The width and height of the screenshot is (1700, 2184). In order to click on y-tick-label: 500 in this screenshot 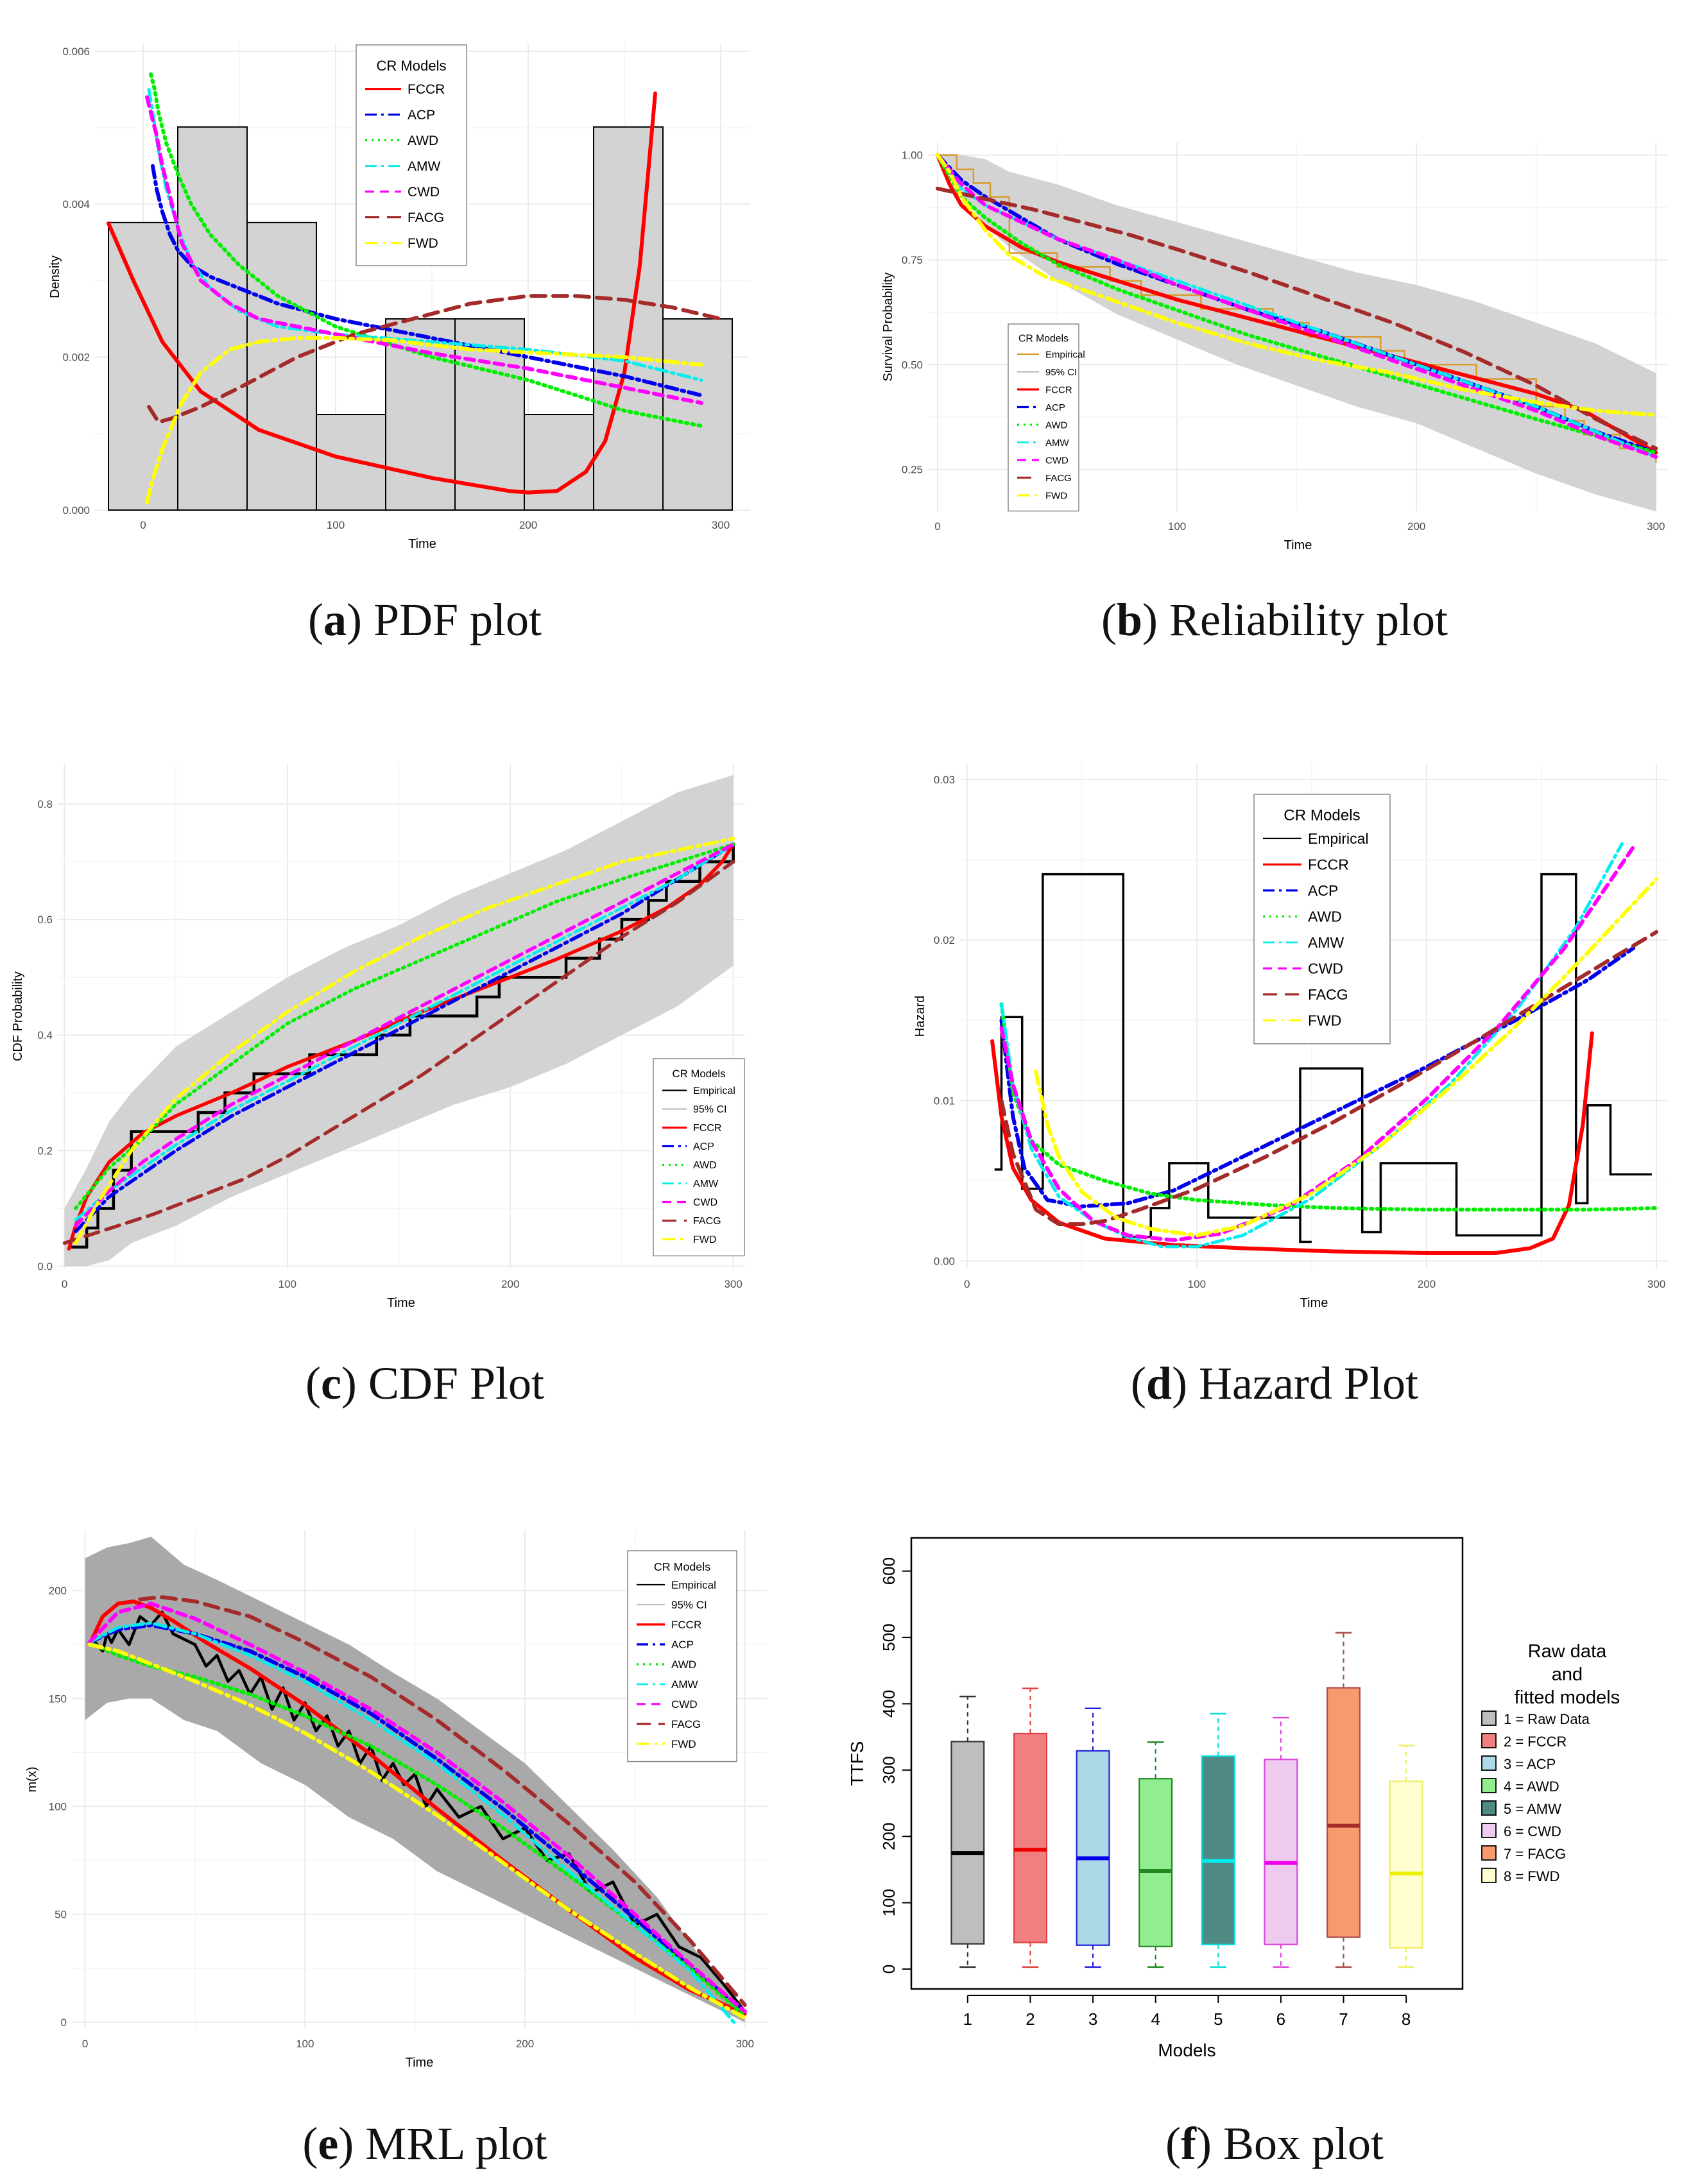, I will do `click(888, 1637)`.